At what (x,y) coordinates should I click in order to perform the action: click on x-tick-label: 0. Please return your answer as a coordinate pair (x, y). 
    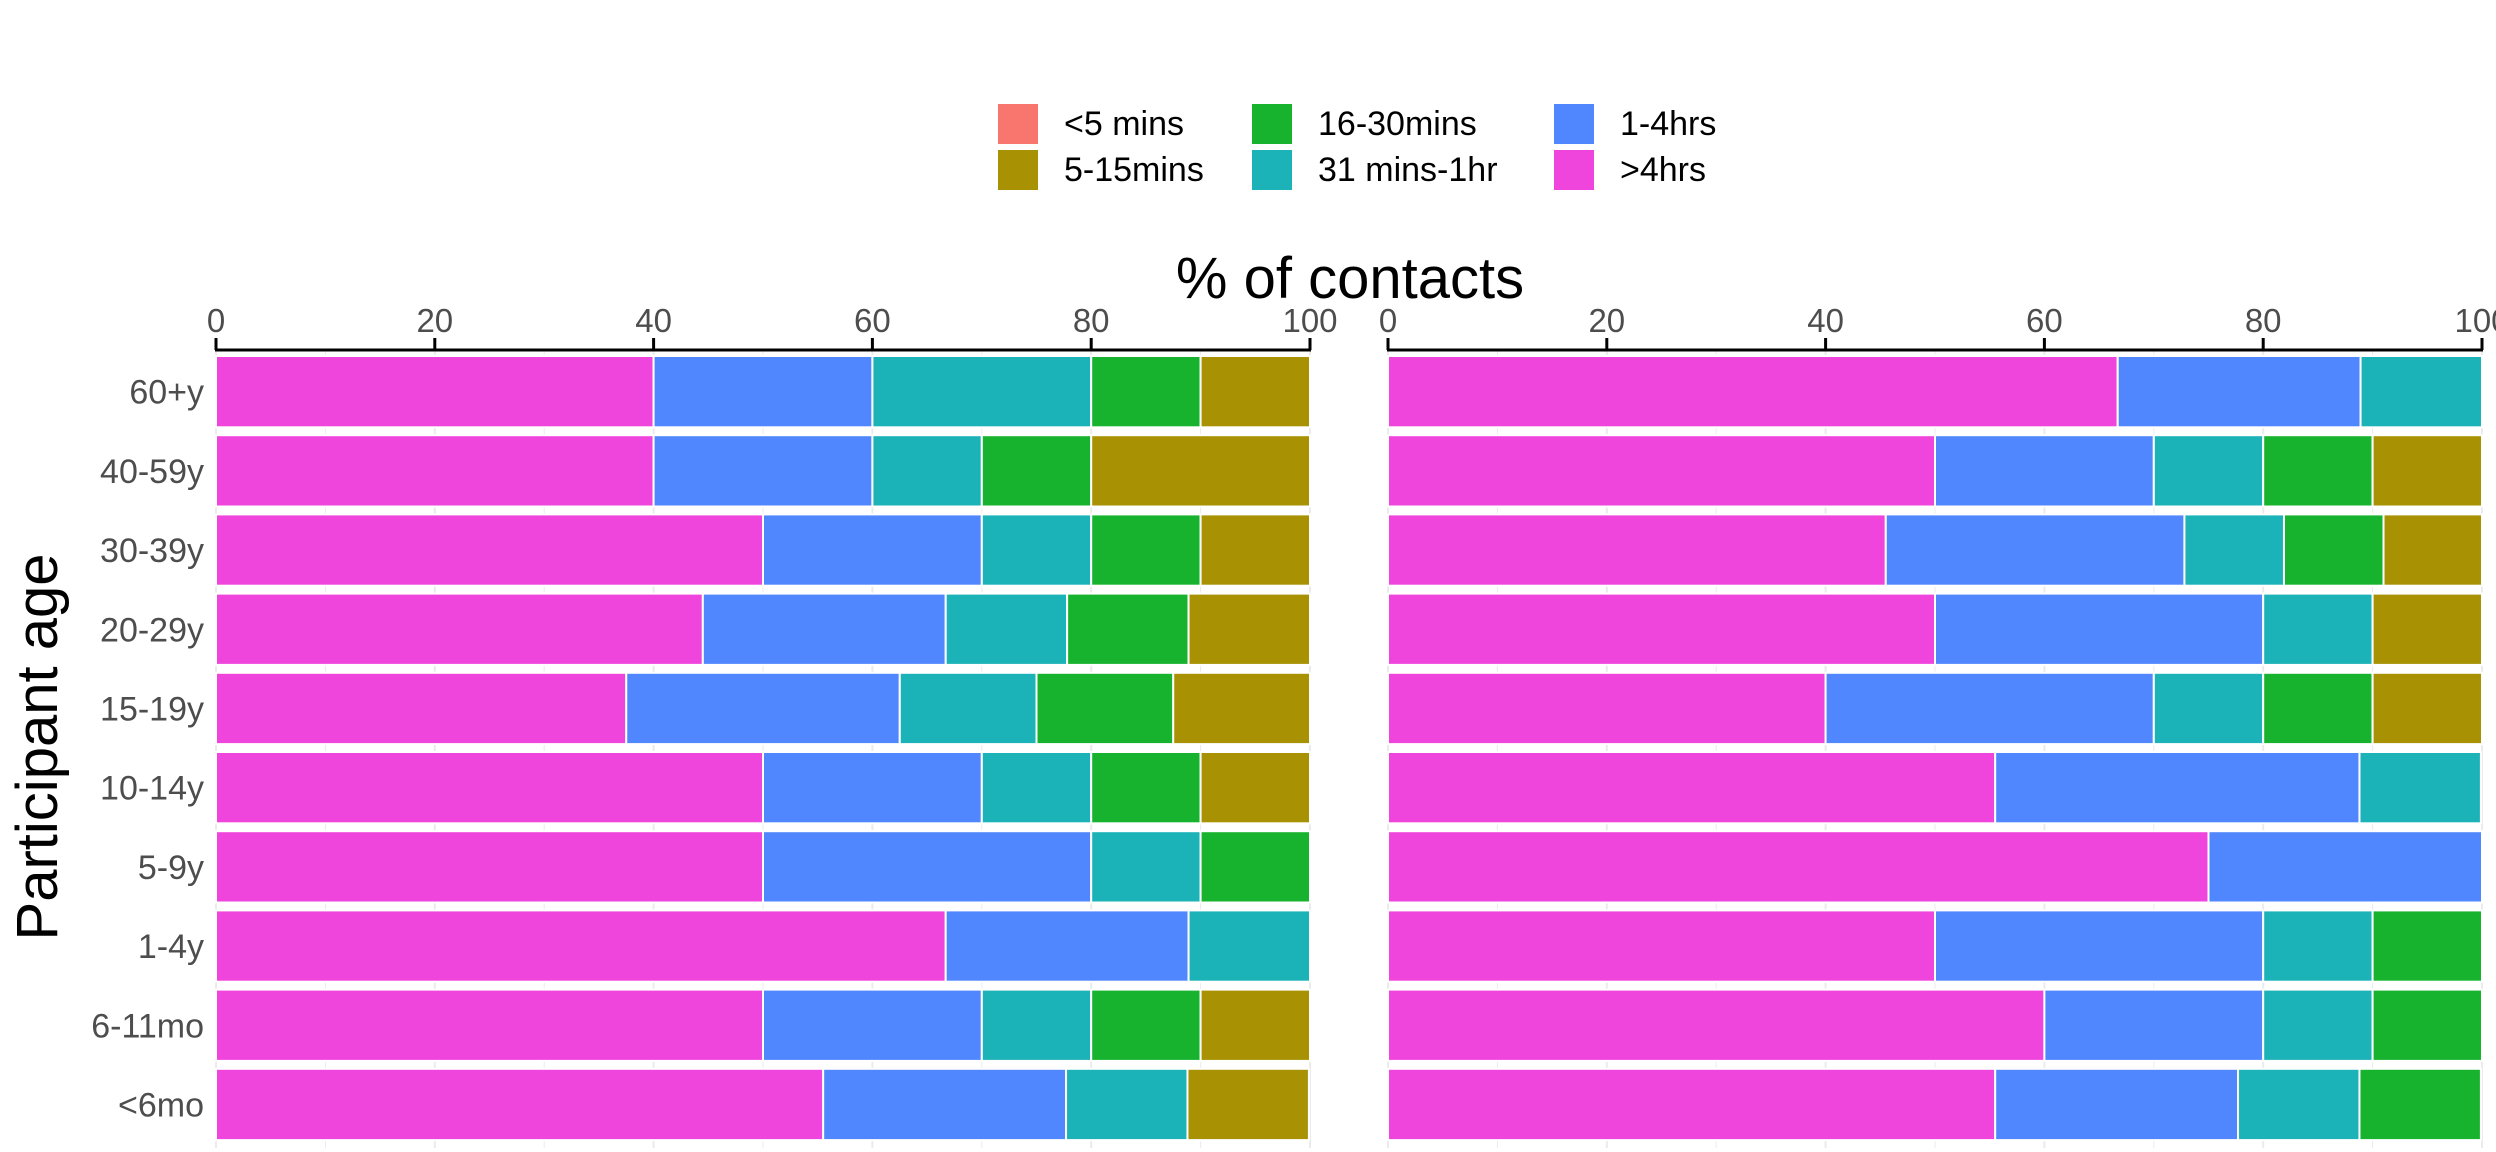
    Looking at the image, I should click on (216, 320).